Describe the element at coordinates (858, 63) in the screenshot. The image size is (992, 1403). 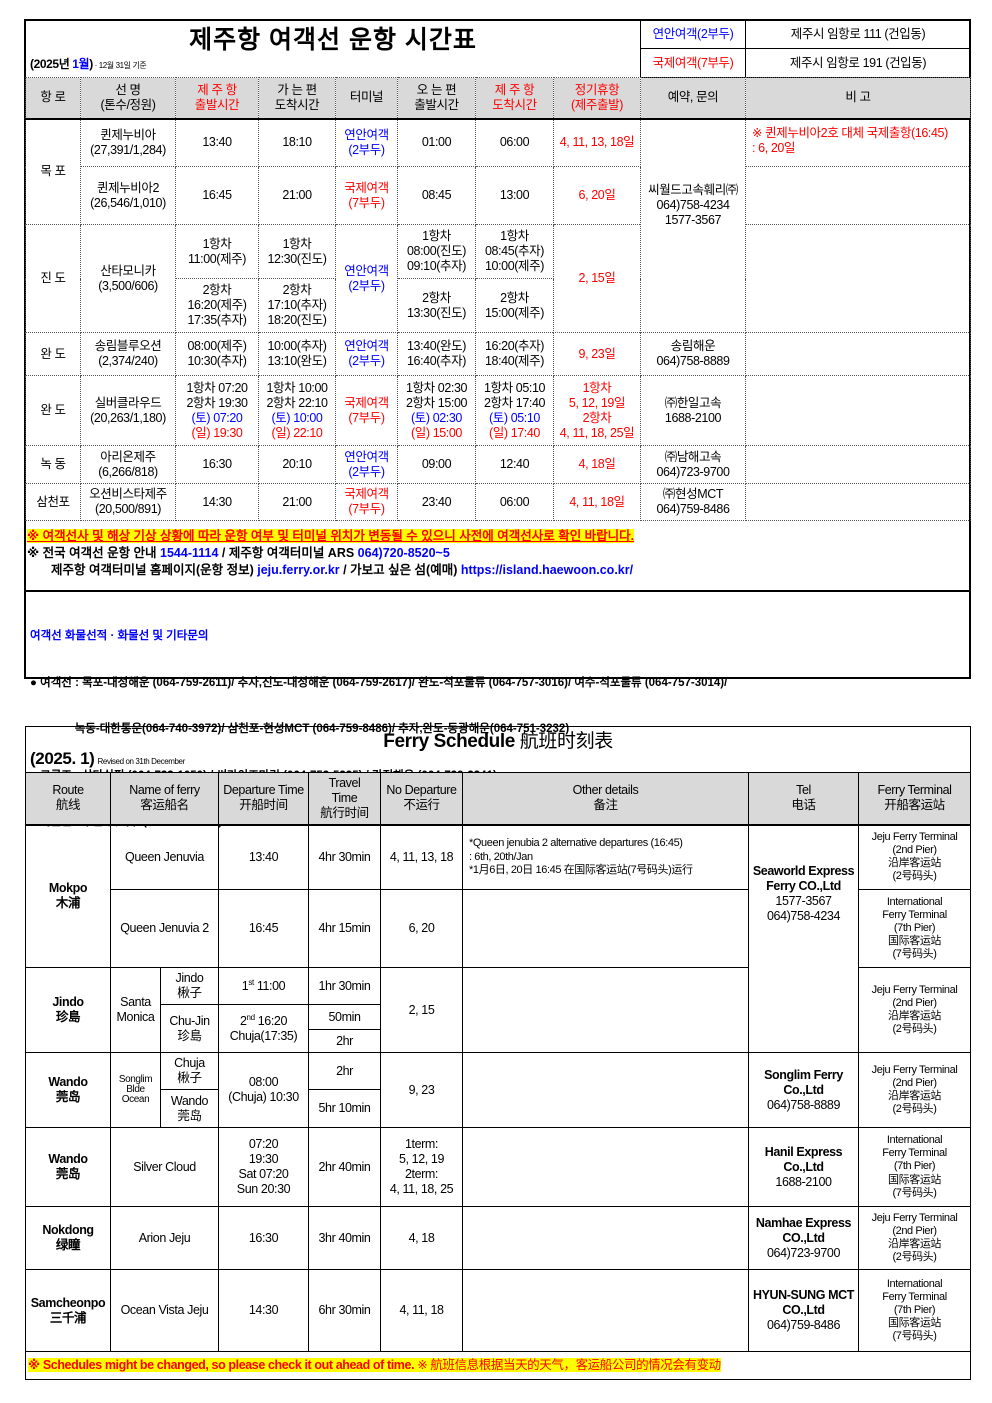
I see `terminal-address-intl: 제주시 임항로 191 (건입동)` at that location.